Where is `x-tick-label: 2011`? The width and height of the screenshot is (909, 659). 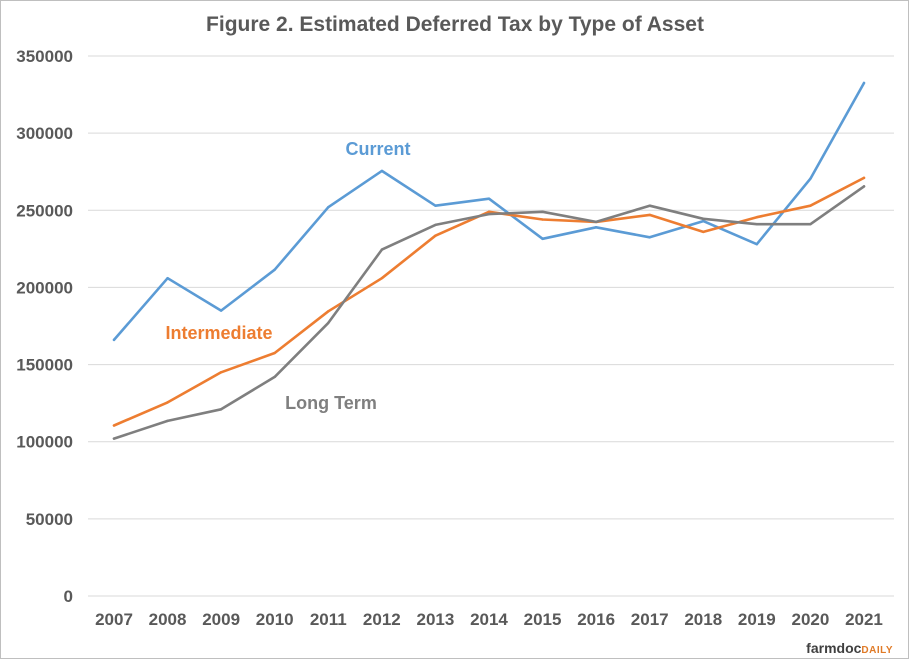 x-tick-label: 2011 is located at coordinates (328, 619).